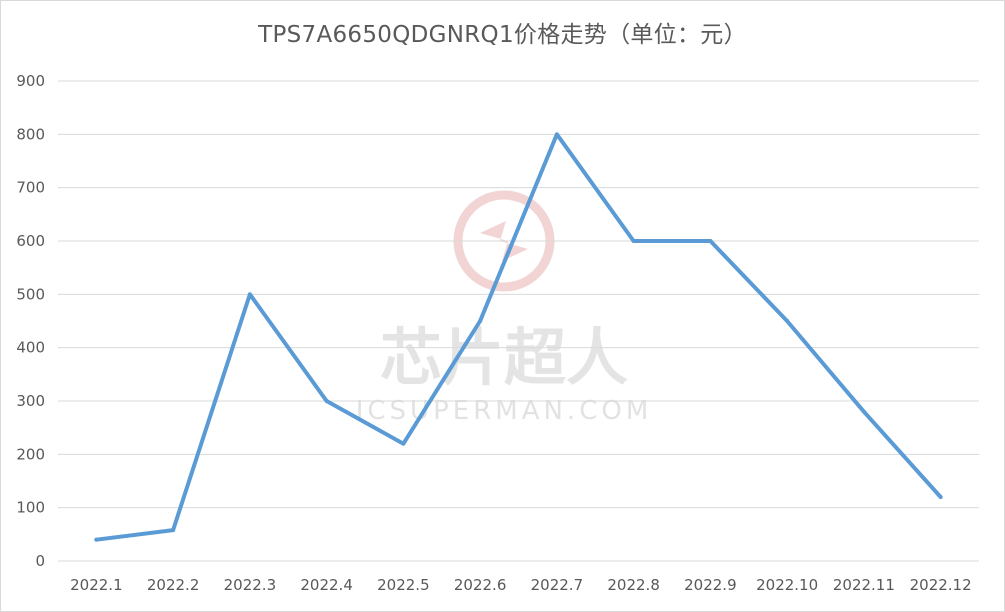 The width and height of the screenshot is (1005, 612). Describe the element at coordinates (40, 561) in the screenshot. I see `y-tick-label: 0` at that location.